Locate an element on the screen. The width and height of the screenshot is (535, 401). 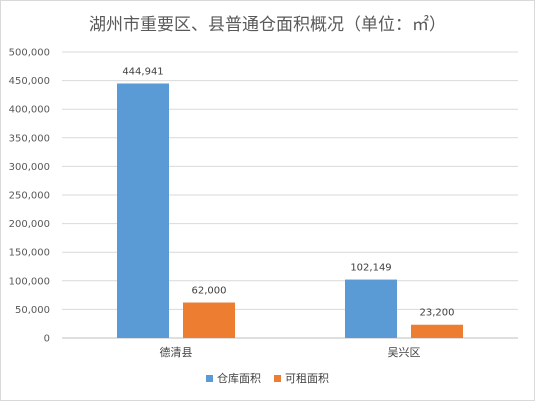
y-tick-label: 150,000 is located at coordinates (29, 253).